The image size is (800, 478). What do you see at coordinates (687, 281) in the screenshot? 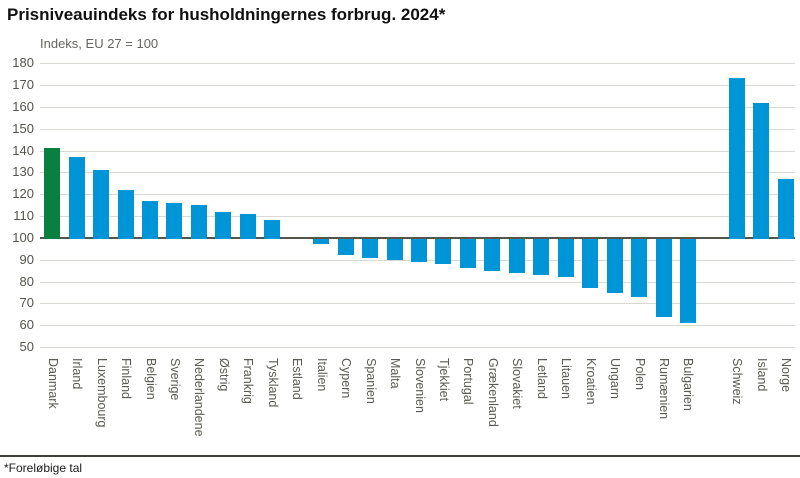
I see `bar-bulgarien` at bounding box center [687, 281].